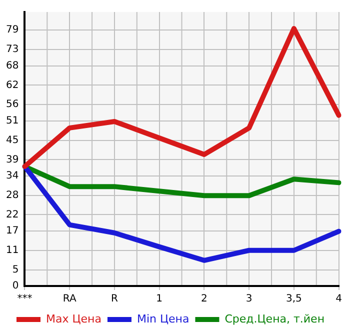 The width and height of the screenshot is (345, 335). Describe the element at coordinates (15, 286) in the screenshot. I see `y-tick-label: 0` at that location.